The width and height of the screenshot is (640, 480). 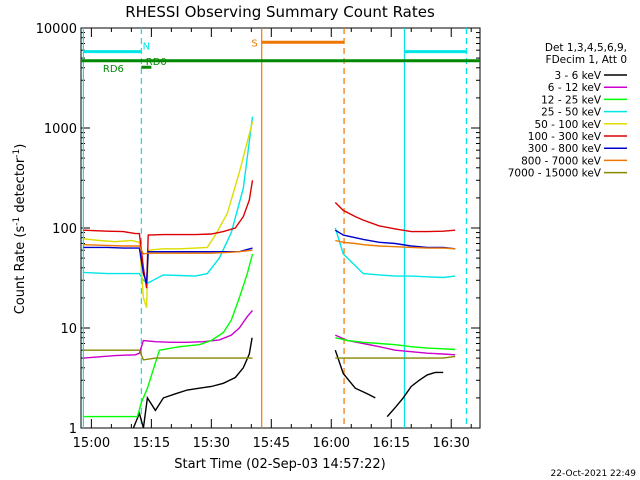 What do you see at coordinates (565, 137) in the screenshot?
I see `legend-label: 100 - 300 keV` at bounding box center [565, 137].